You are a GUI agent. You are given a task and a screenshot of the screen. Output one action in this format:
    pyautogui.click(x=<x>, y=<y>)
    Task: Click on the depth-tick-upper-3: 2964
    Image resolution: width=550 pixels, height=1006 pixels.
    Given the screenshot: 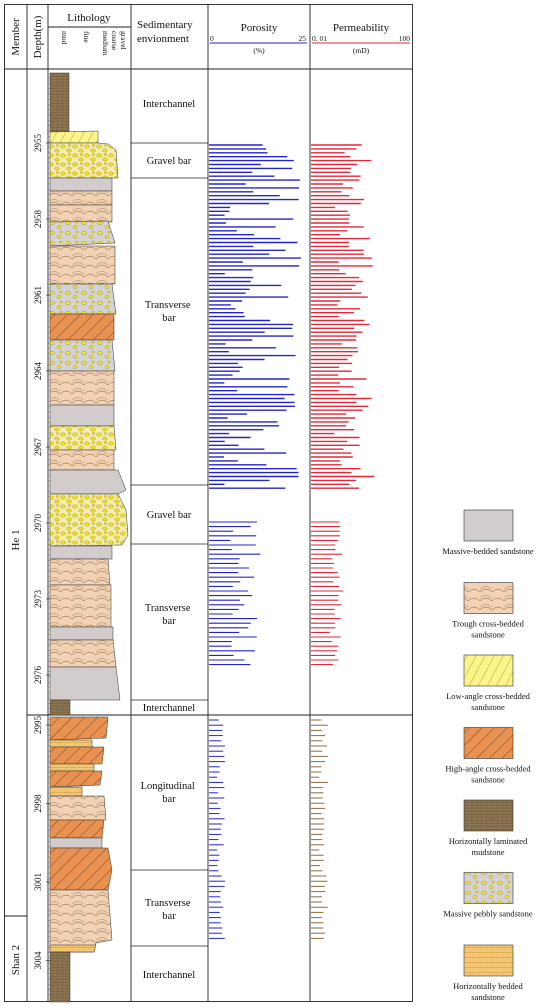 What is the action you would take?
    pyautogui.click(x=38, y=371)
    